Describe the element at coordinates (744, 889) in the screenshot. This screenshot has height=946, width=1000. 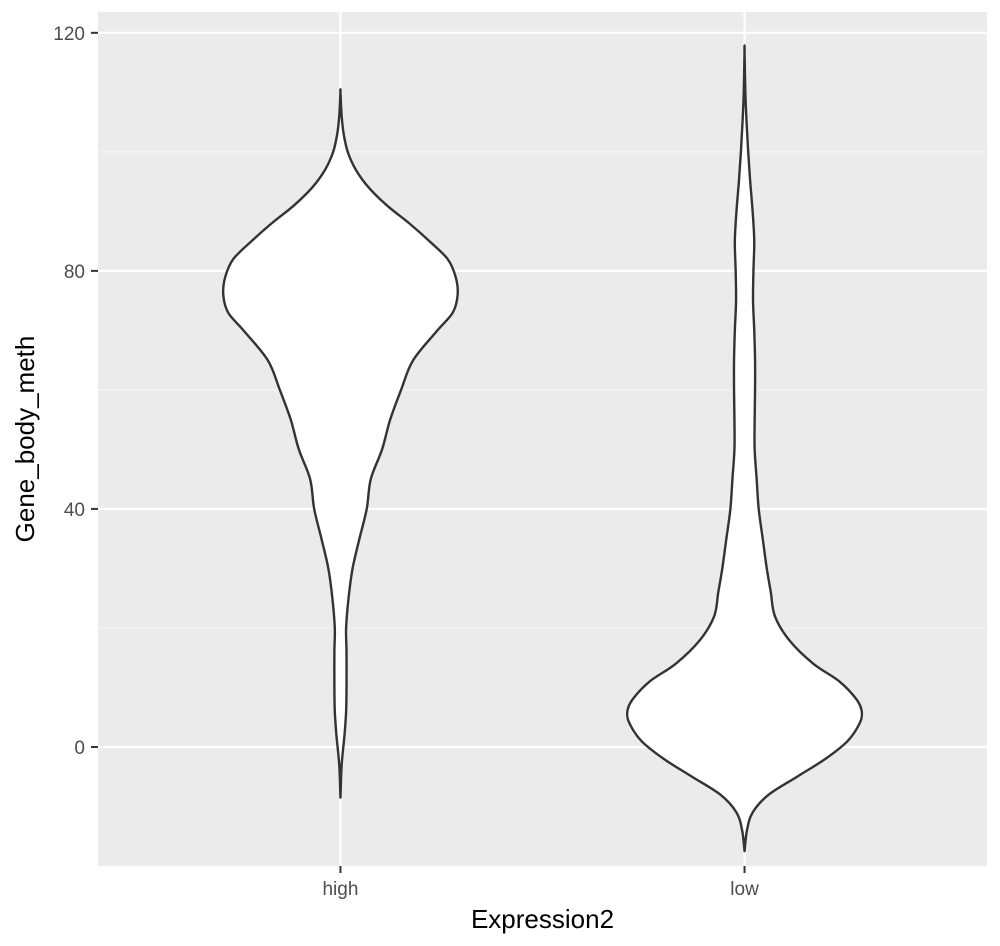
I see `x-tick-label-low: low` at that location.